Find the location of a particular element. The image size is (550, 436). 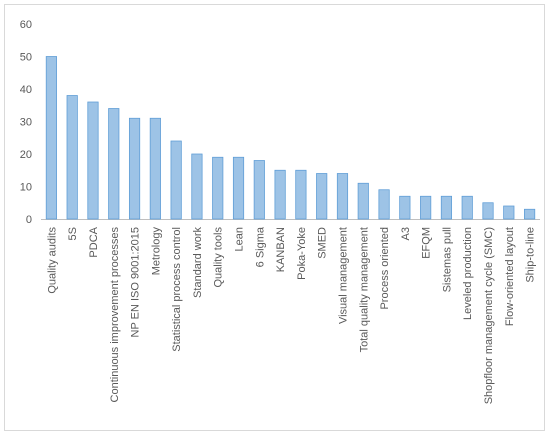

x-category-label: Shopfloor management cycle (SMC) is located at coordinates (489, 315).